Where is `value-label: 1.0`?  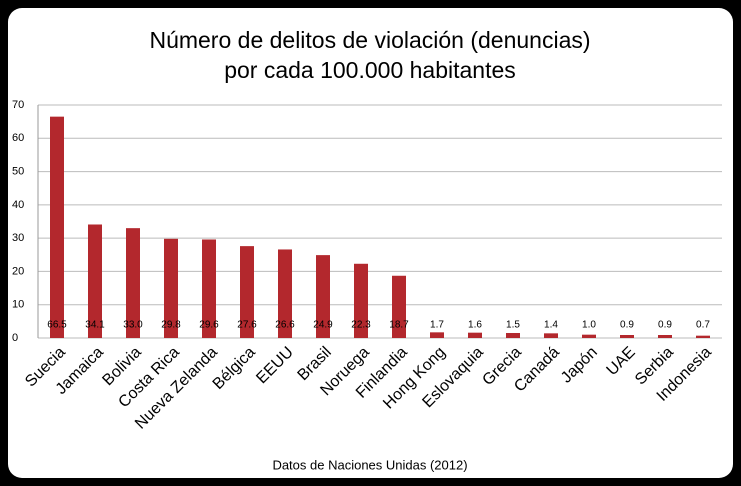
value-label: 1.0 is located at coordinates (589, 325).